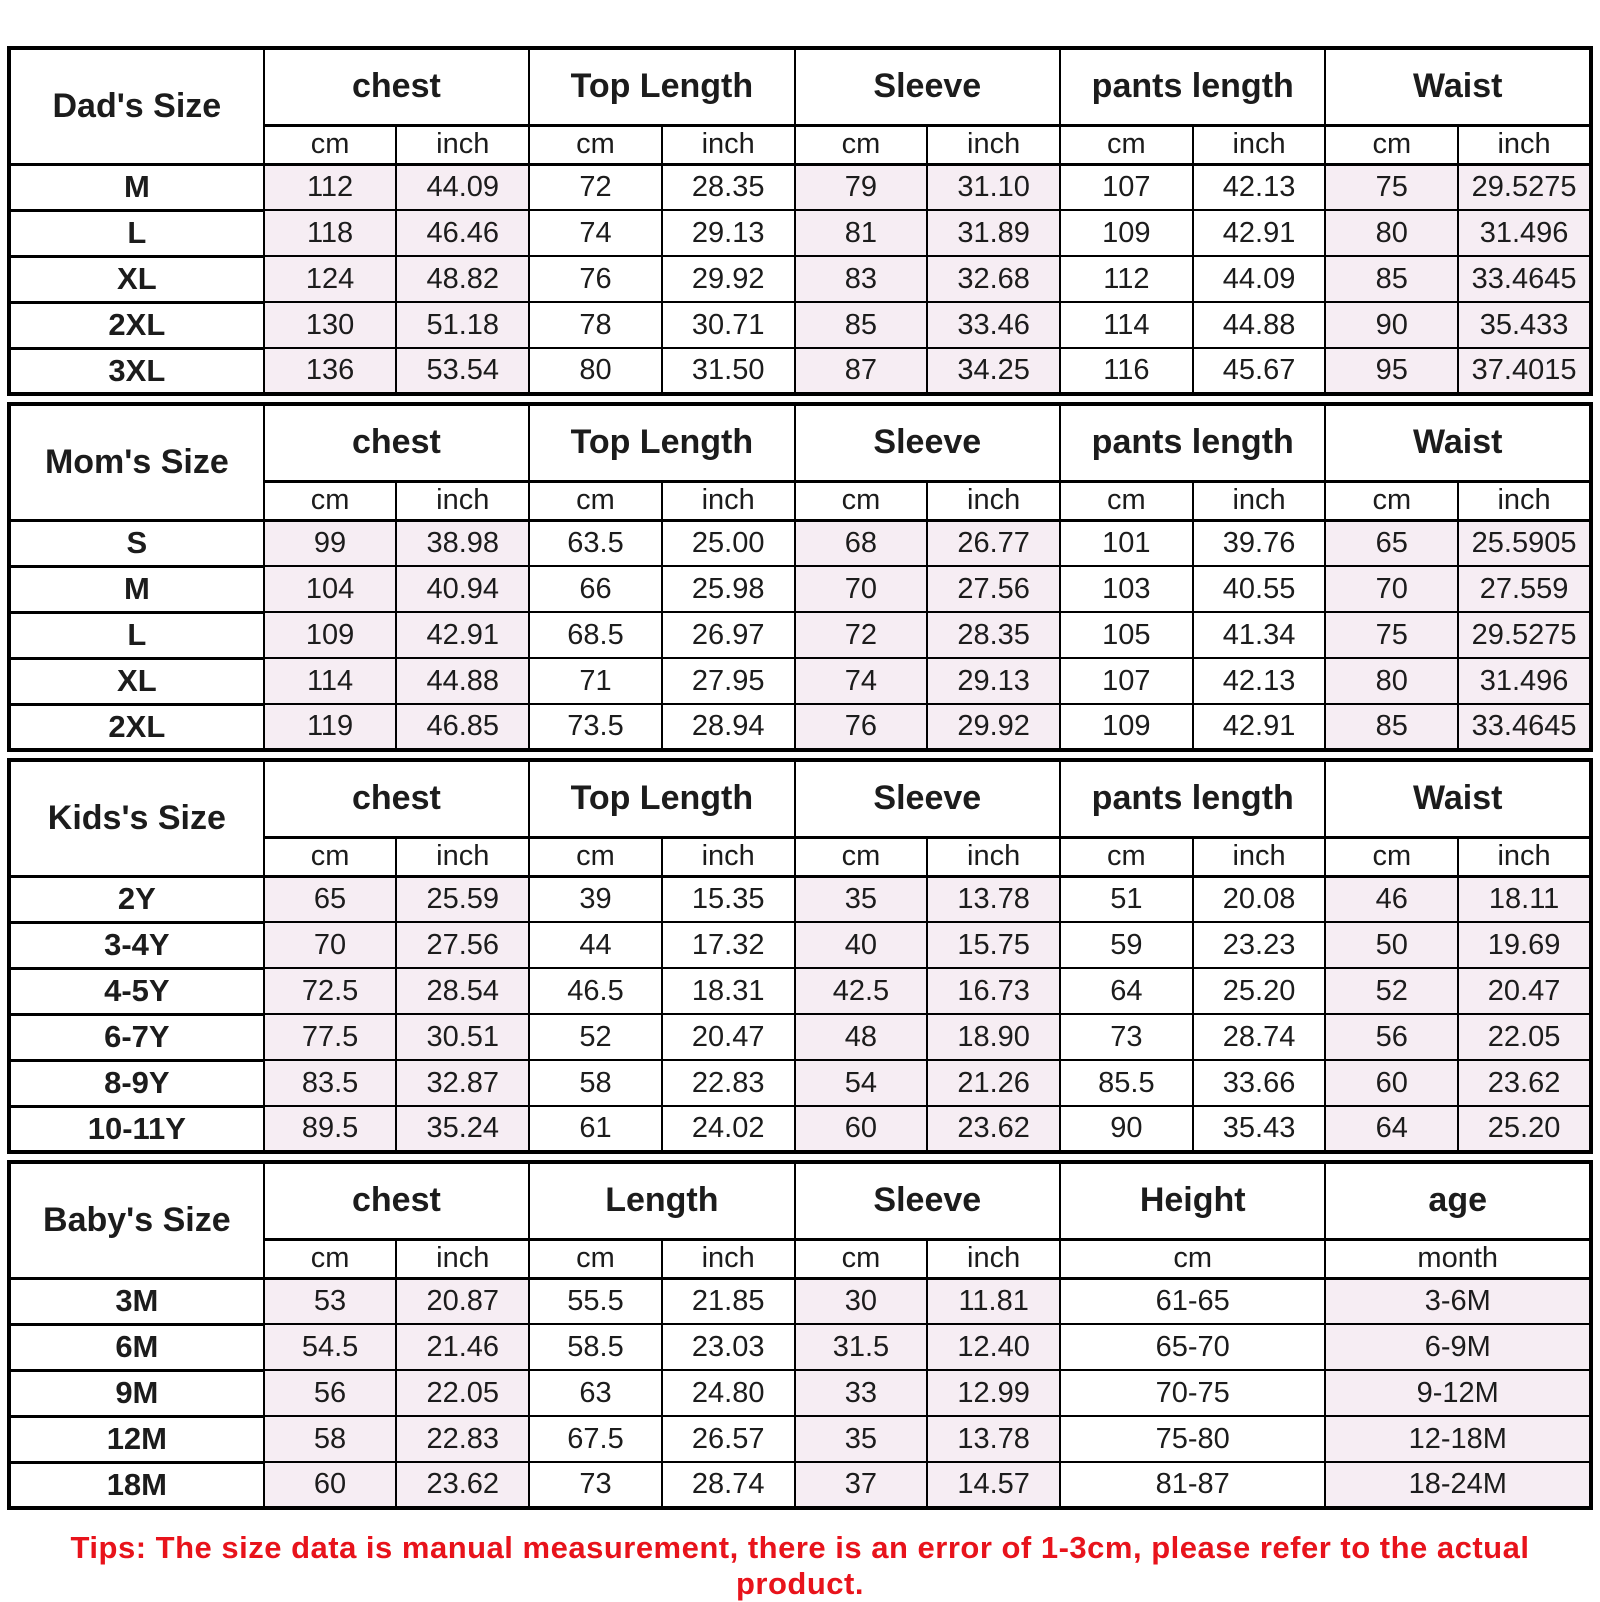 The image size is (1600, 1602). I want to click on data-cell: 26.97, so click(728, 635).